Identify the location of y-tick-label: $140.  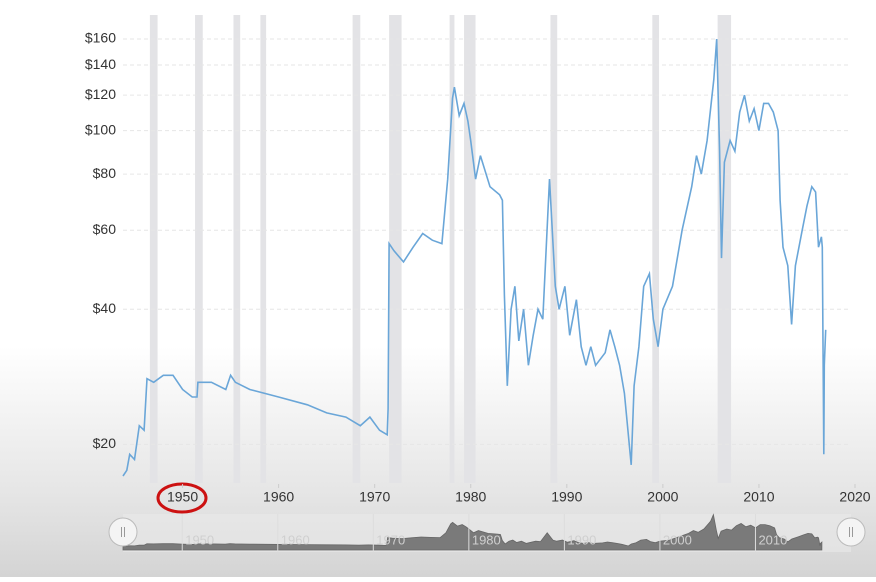
(100, 64).